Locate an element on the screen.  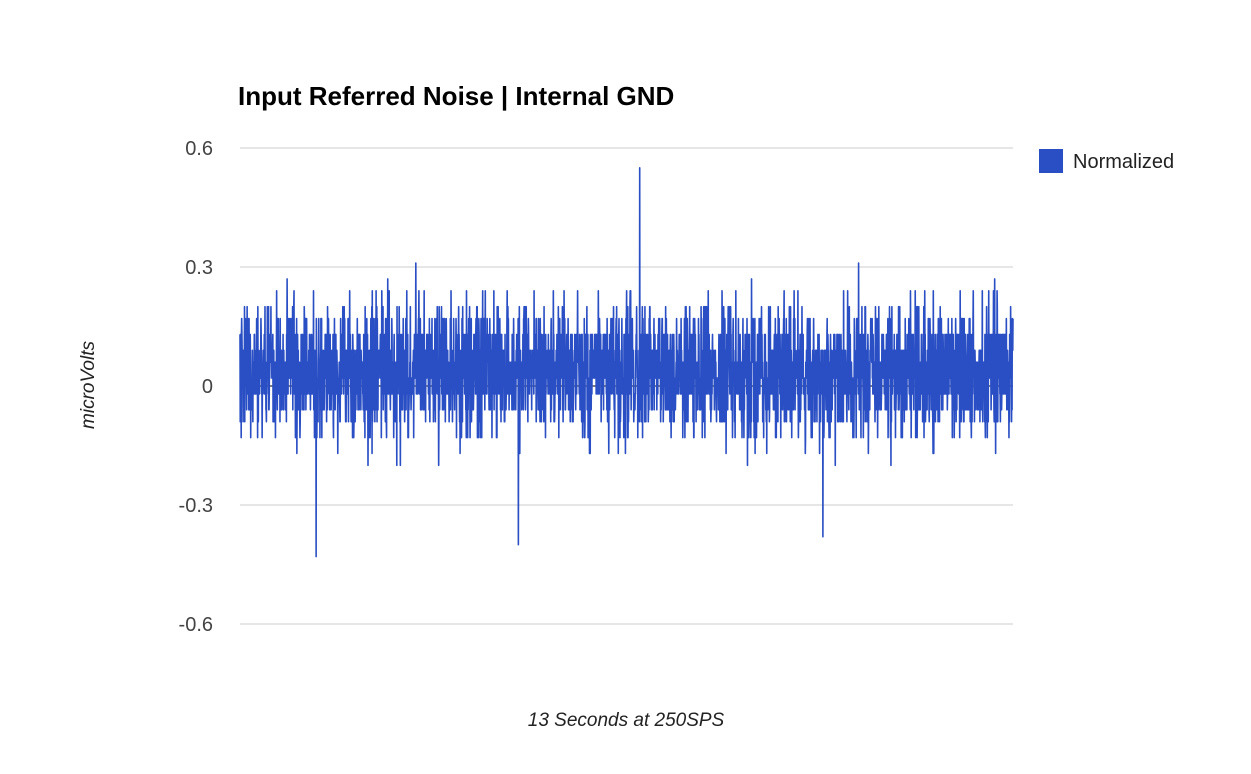
y-tick-label: 0.3 is located at coordinates (199, 268).